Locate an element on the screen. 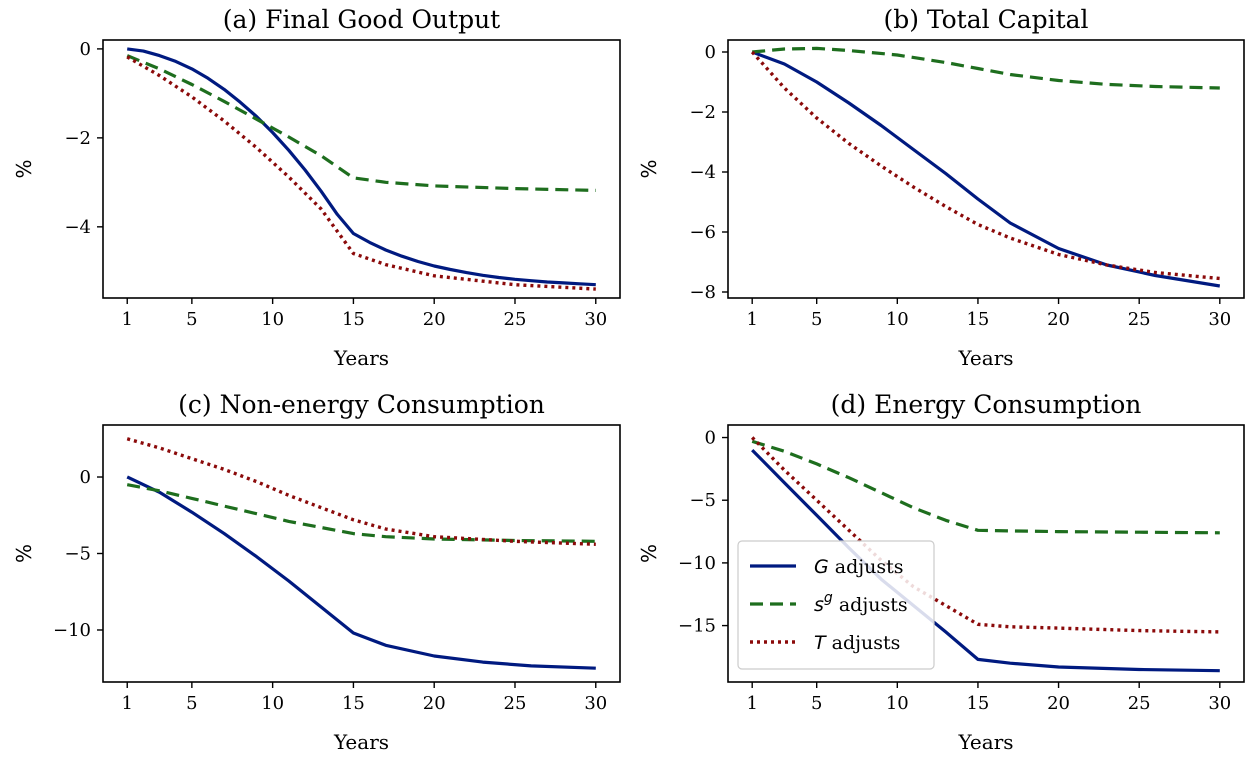 The image size is (1247, 759). legend-entry-sg: sg adjusts is located at coordinates (861, 603).